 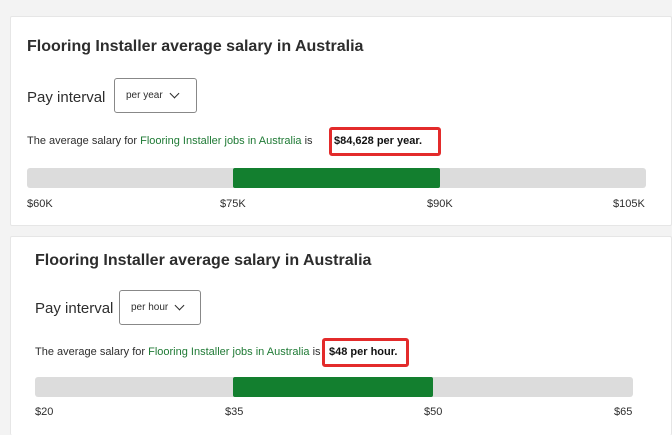 What do you see at coordinates (629, 204) in the screenshot?
I see `range-tick-max: $105K` at bounding box center [629, 204].